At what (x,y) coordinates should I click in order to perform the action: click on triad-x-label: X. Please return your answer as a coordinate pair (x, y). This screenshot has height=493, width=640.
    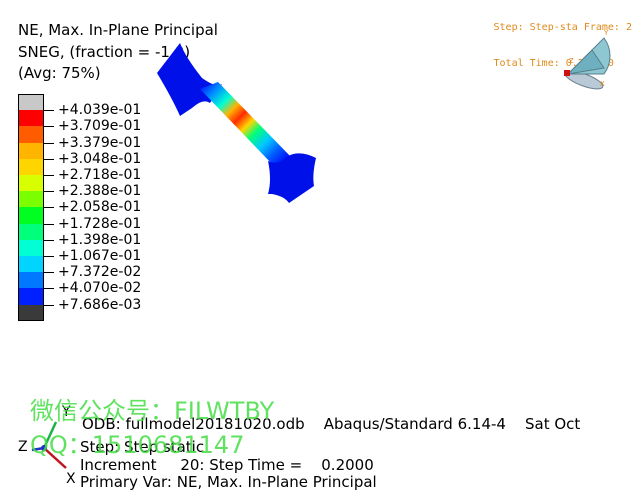
    Looking at the image, I should click on (71, 479).